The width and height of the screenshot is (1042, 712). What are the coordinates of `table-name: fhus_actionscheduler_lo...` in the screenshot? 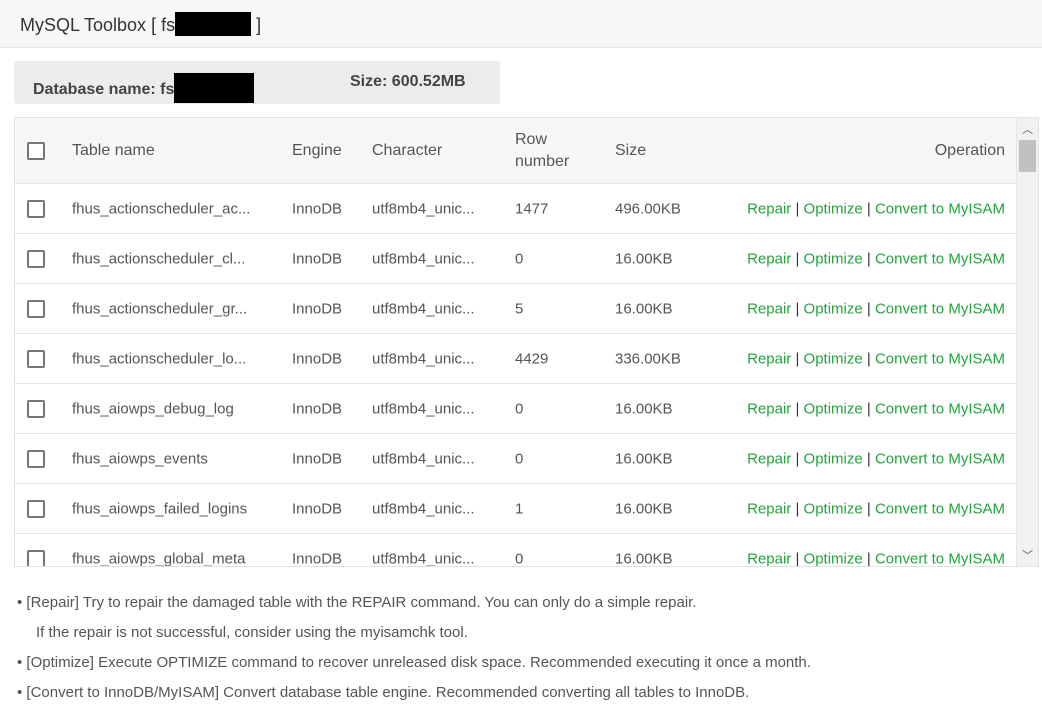 It's located at (159, 358).